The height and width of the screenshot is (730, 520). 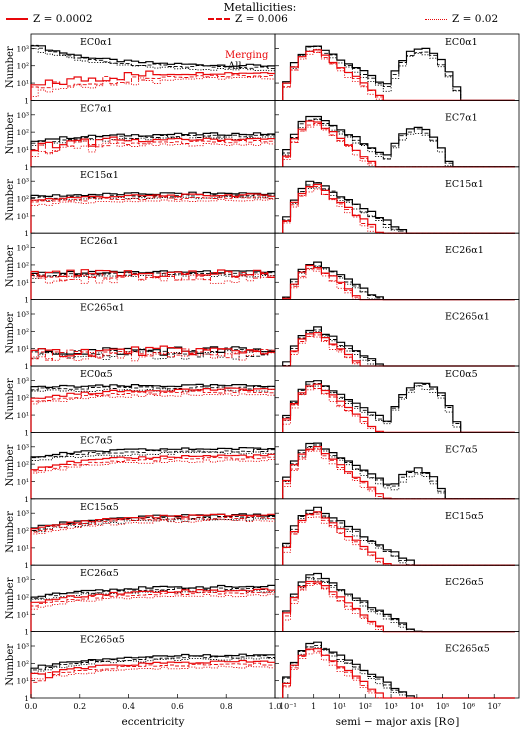 I want to click on row-label-right: EC26α5, so click(x=464, y=582).